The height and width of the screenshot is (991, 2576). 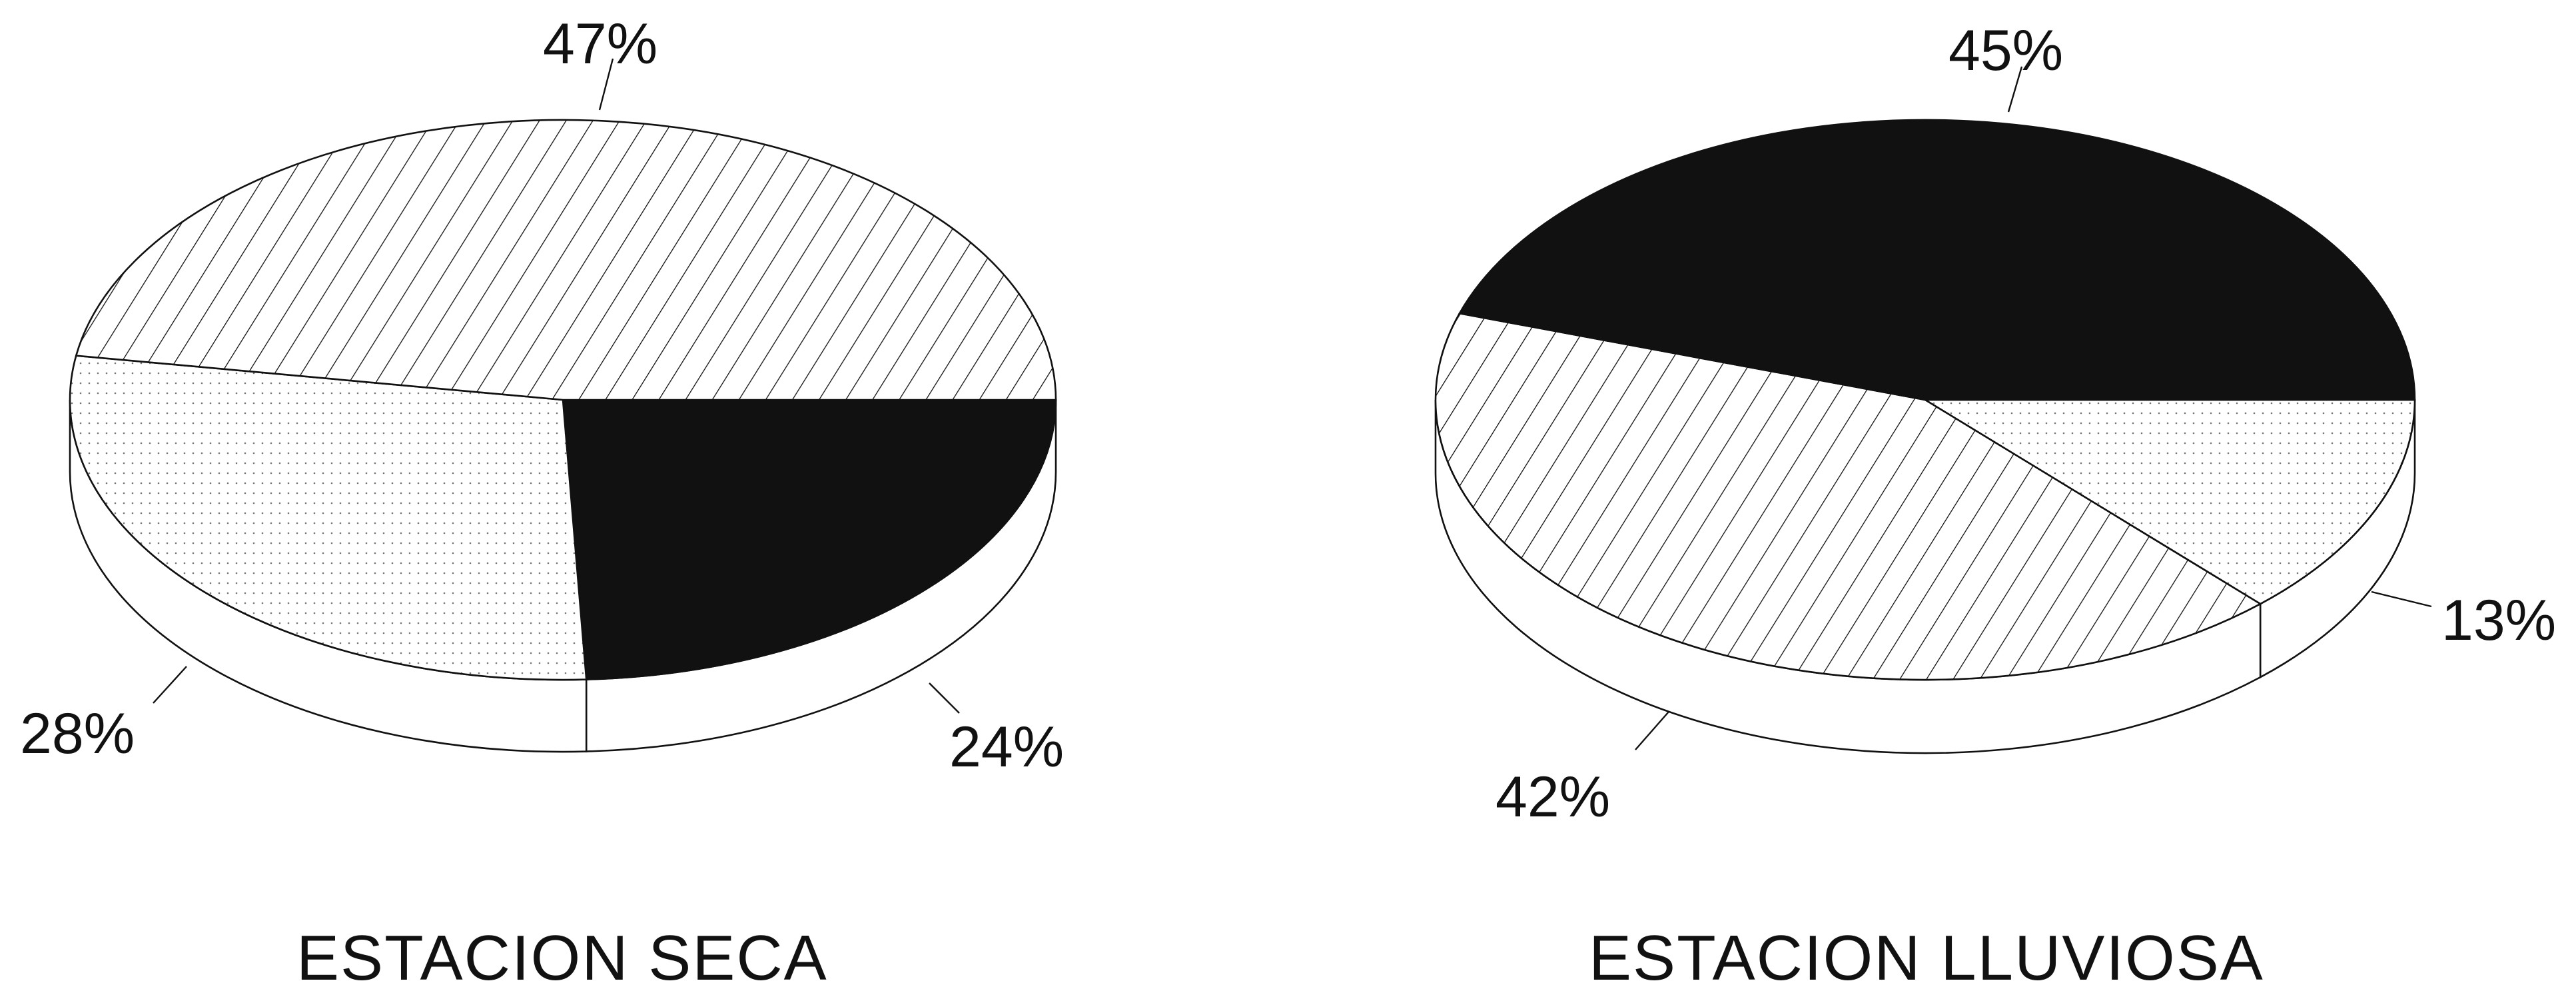 What do you see at coordinates (2006, 51) in the screenshot?
I see `slice-label-1: 45%` at bounding box center [2006, 51].